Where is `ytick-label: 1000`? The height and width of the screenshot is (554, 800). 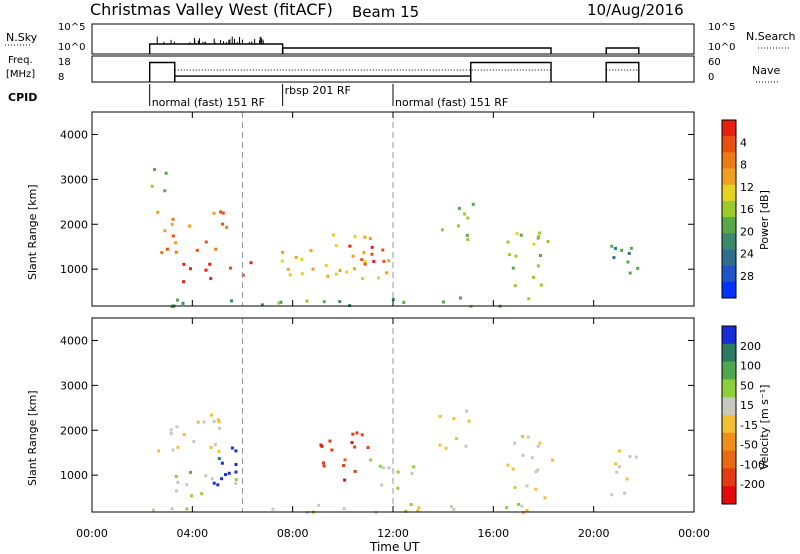 ytick-label: 1000 is located at coordinates (74, 475).